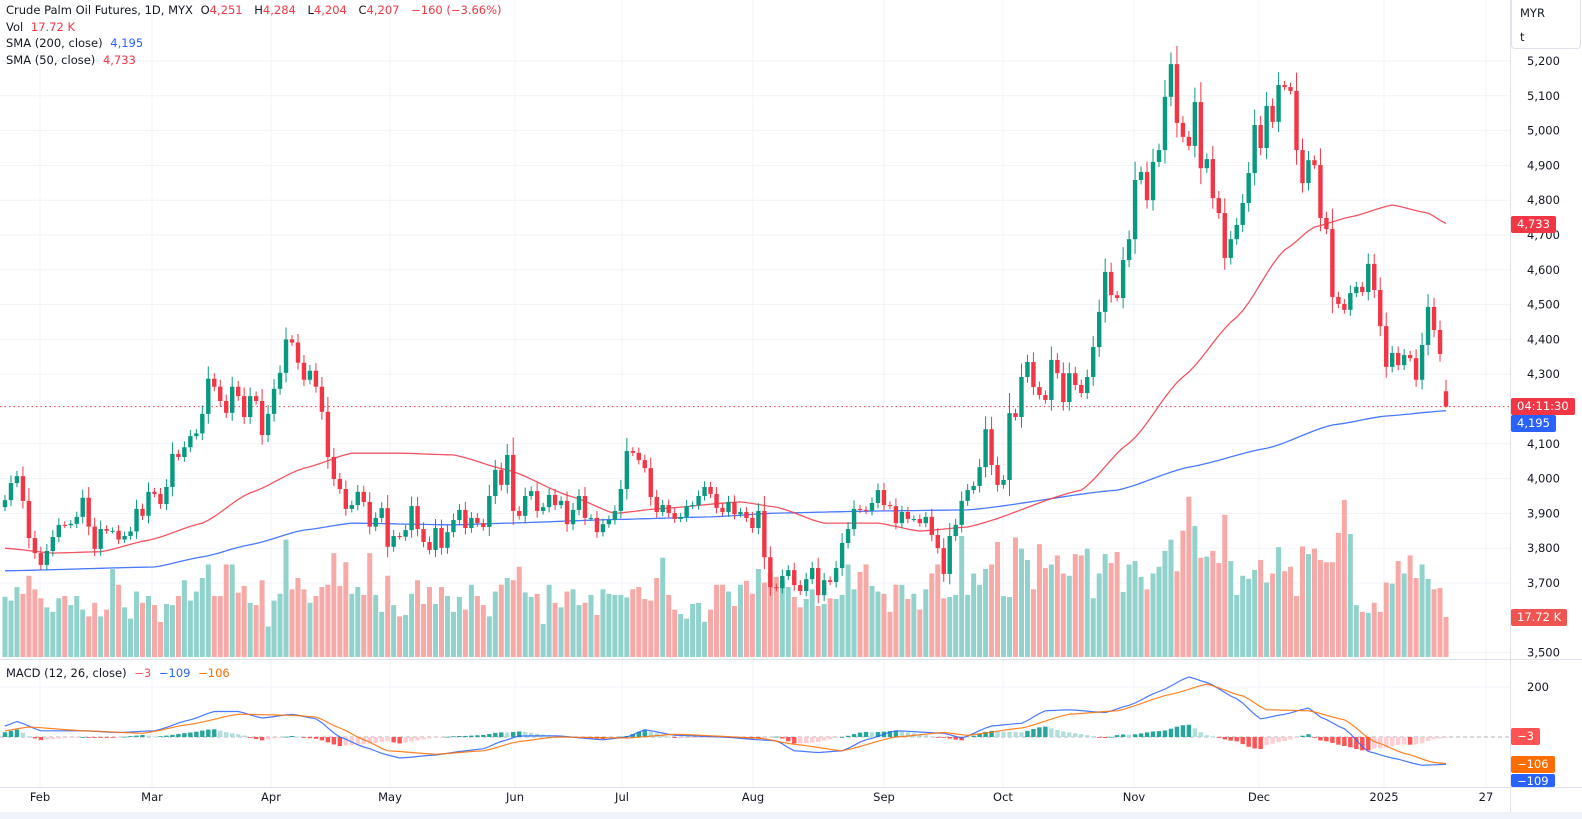  I want to click on macd-hist-value: −3, so click(143, 673).